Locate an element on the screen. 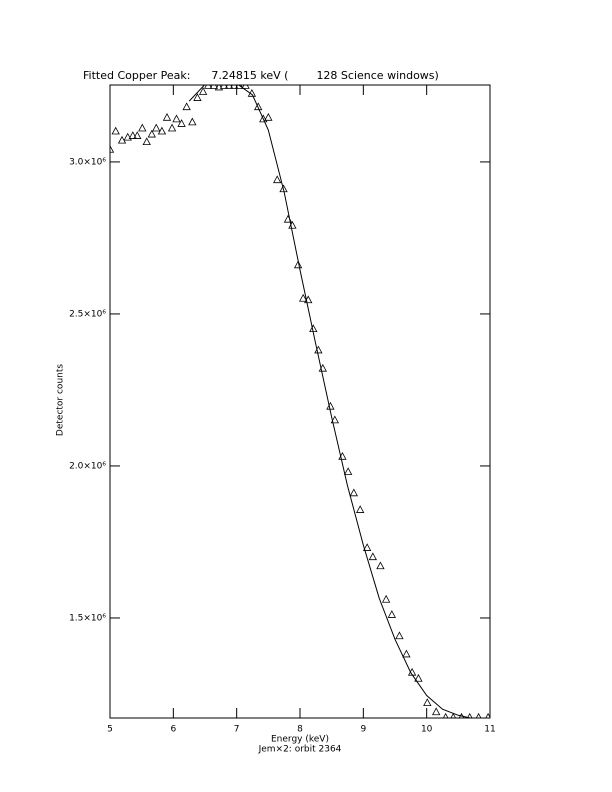 The image size is (612, 792). subtitle: Jem×2: orbit 2364 is located at coordinates (300, 750).